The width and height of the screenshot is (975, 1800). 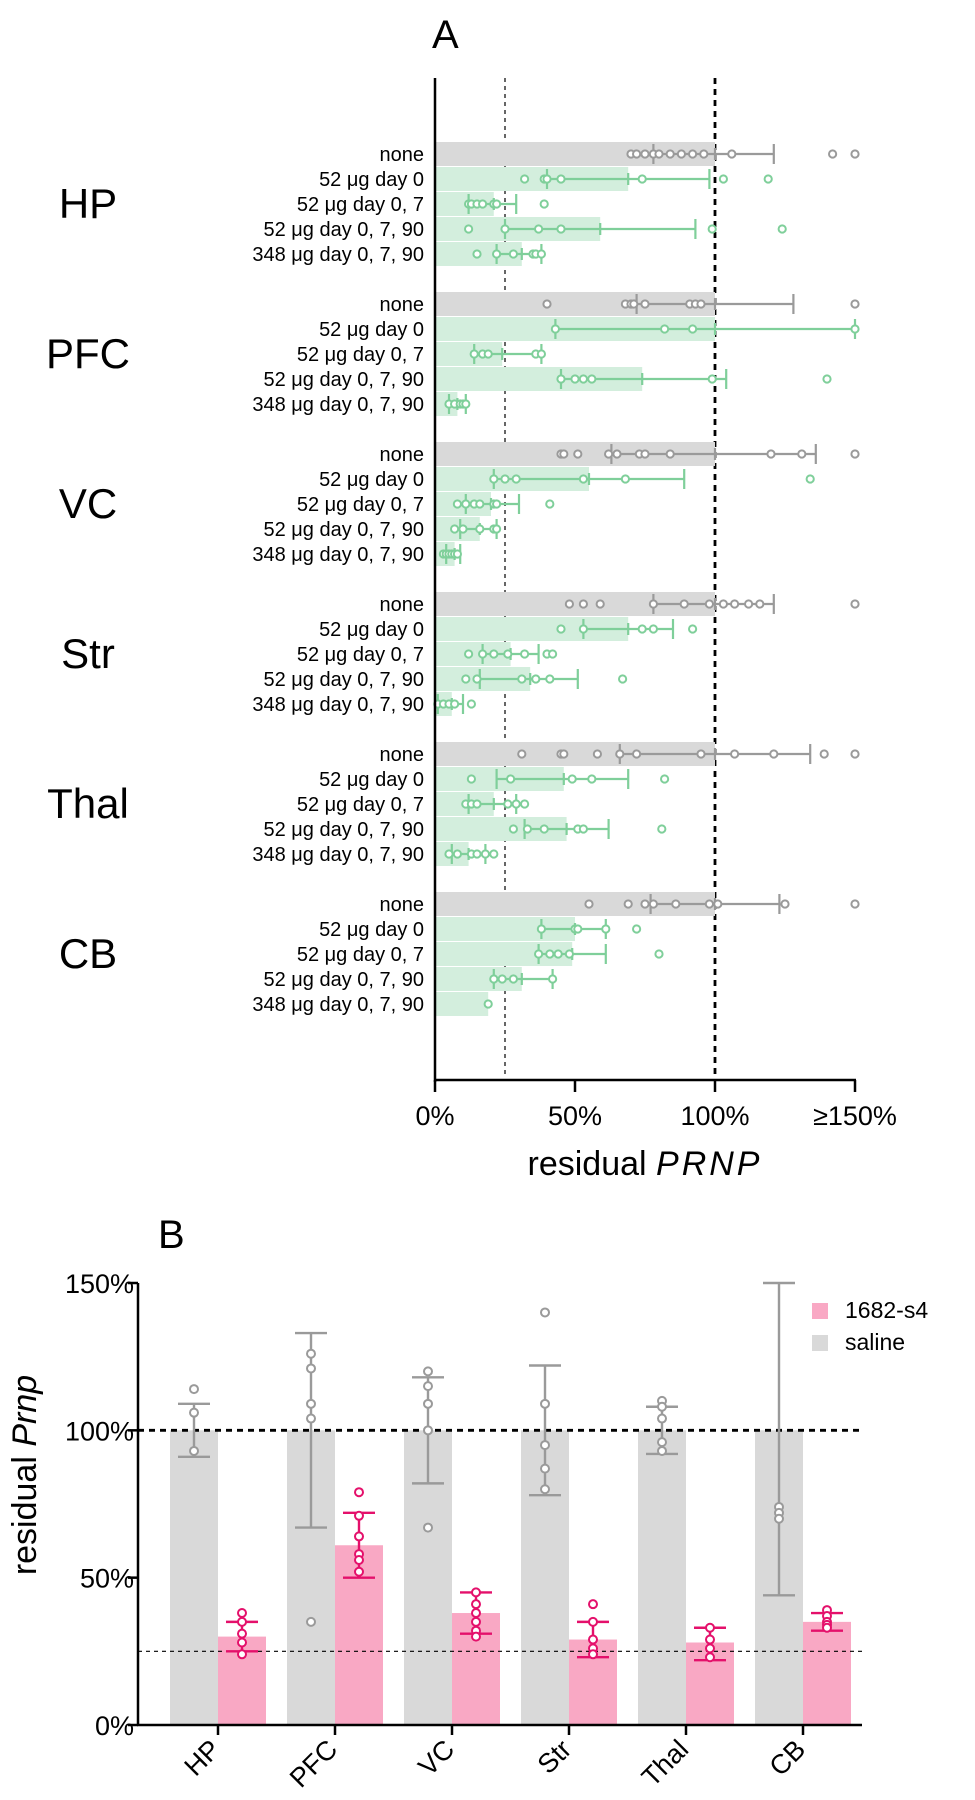 What do you see at coordinates (88, 203) in the screenshot?
I see `panel-a-region-label-HP: HP` at bounding box center [88, 203].